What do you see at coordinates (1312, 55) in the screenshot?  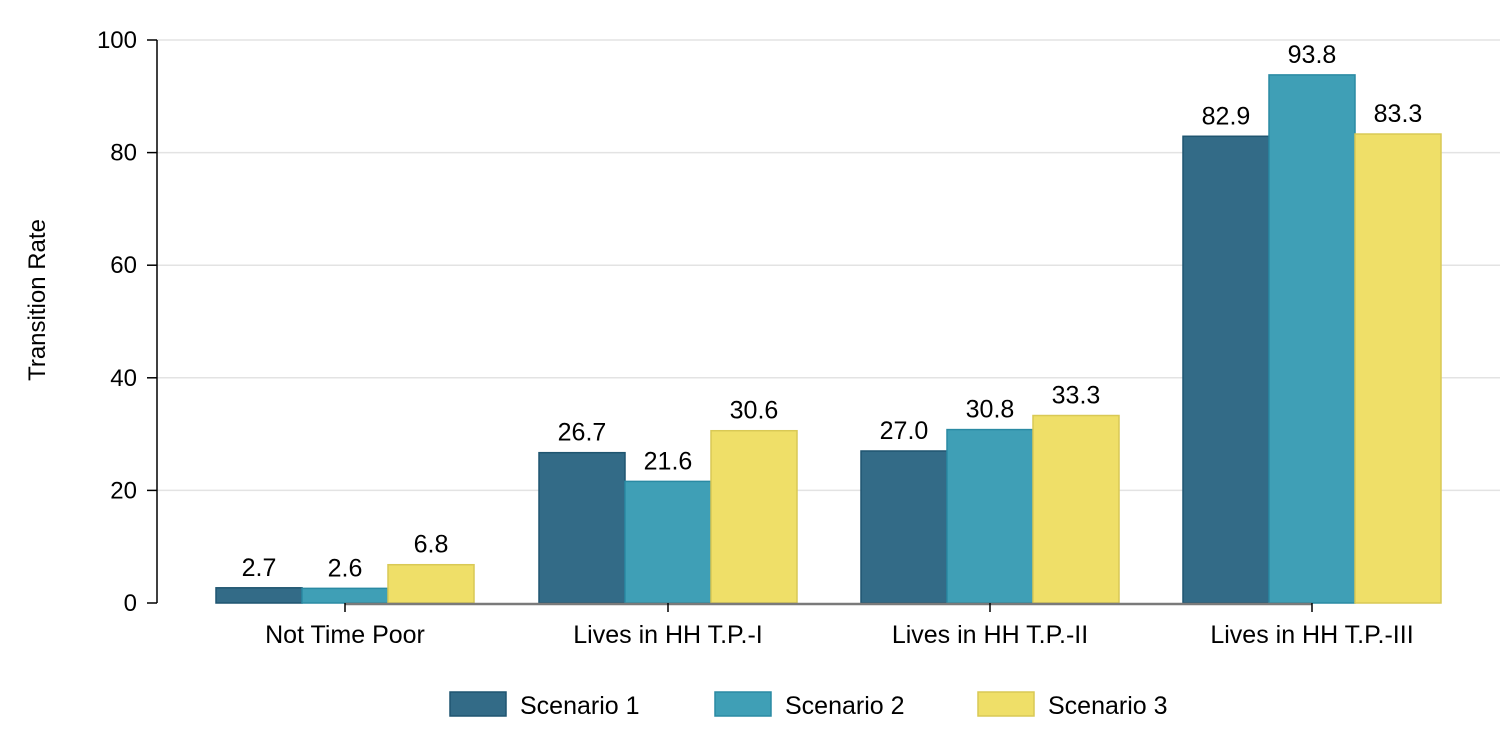 I see `data-label: 93.8` at bounding box center [1312, 55].